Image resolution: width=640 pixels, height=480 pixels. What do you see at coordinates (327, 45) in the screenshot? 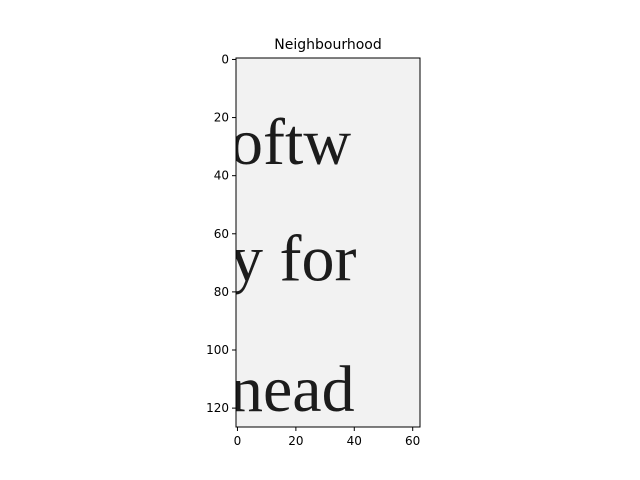
I see `chart-title: Neighbourhood` at bounding box center [327, 45].